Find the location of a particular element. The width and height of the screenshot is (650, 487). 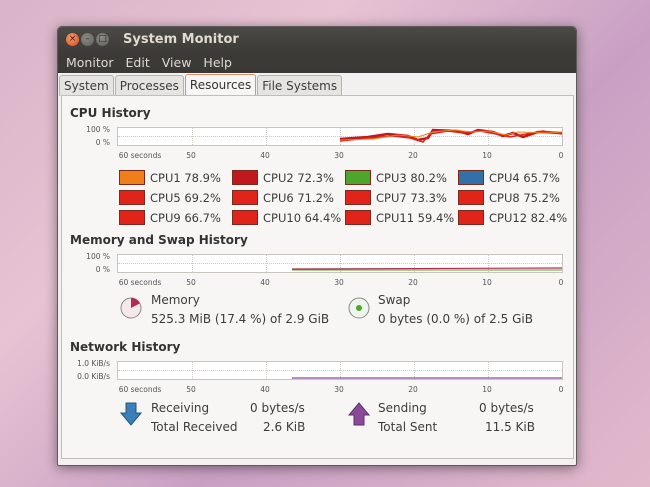

net-x-10: 10 is located at coordinates (487, 389).